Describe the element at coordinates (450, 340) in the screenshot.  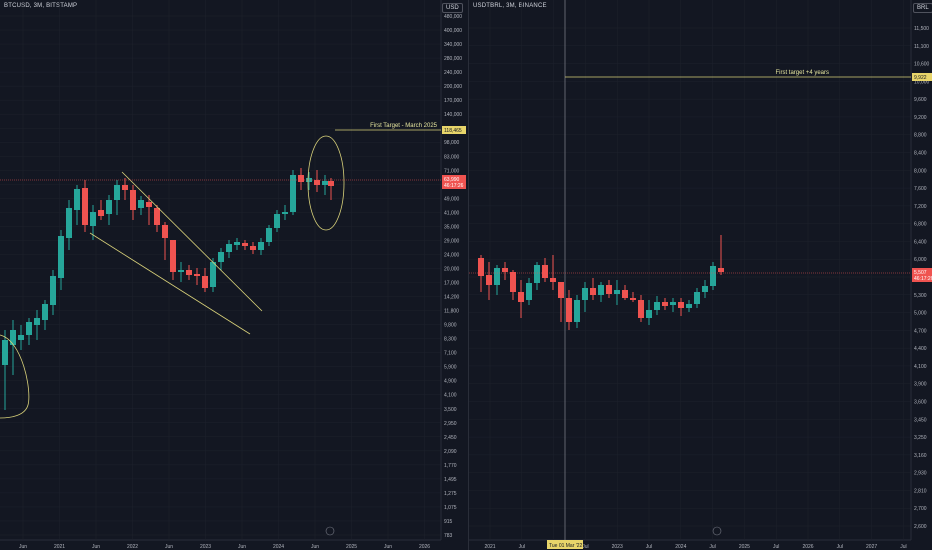
I see `y-tick-label: 8,300` at that location.